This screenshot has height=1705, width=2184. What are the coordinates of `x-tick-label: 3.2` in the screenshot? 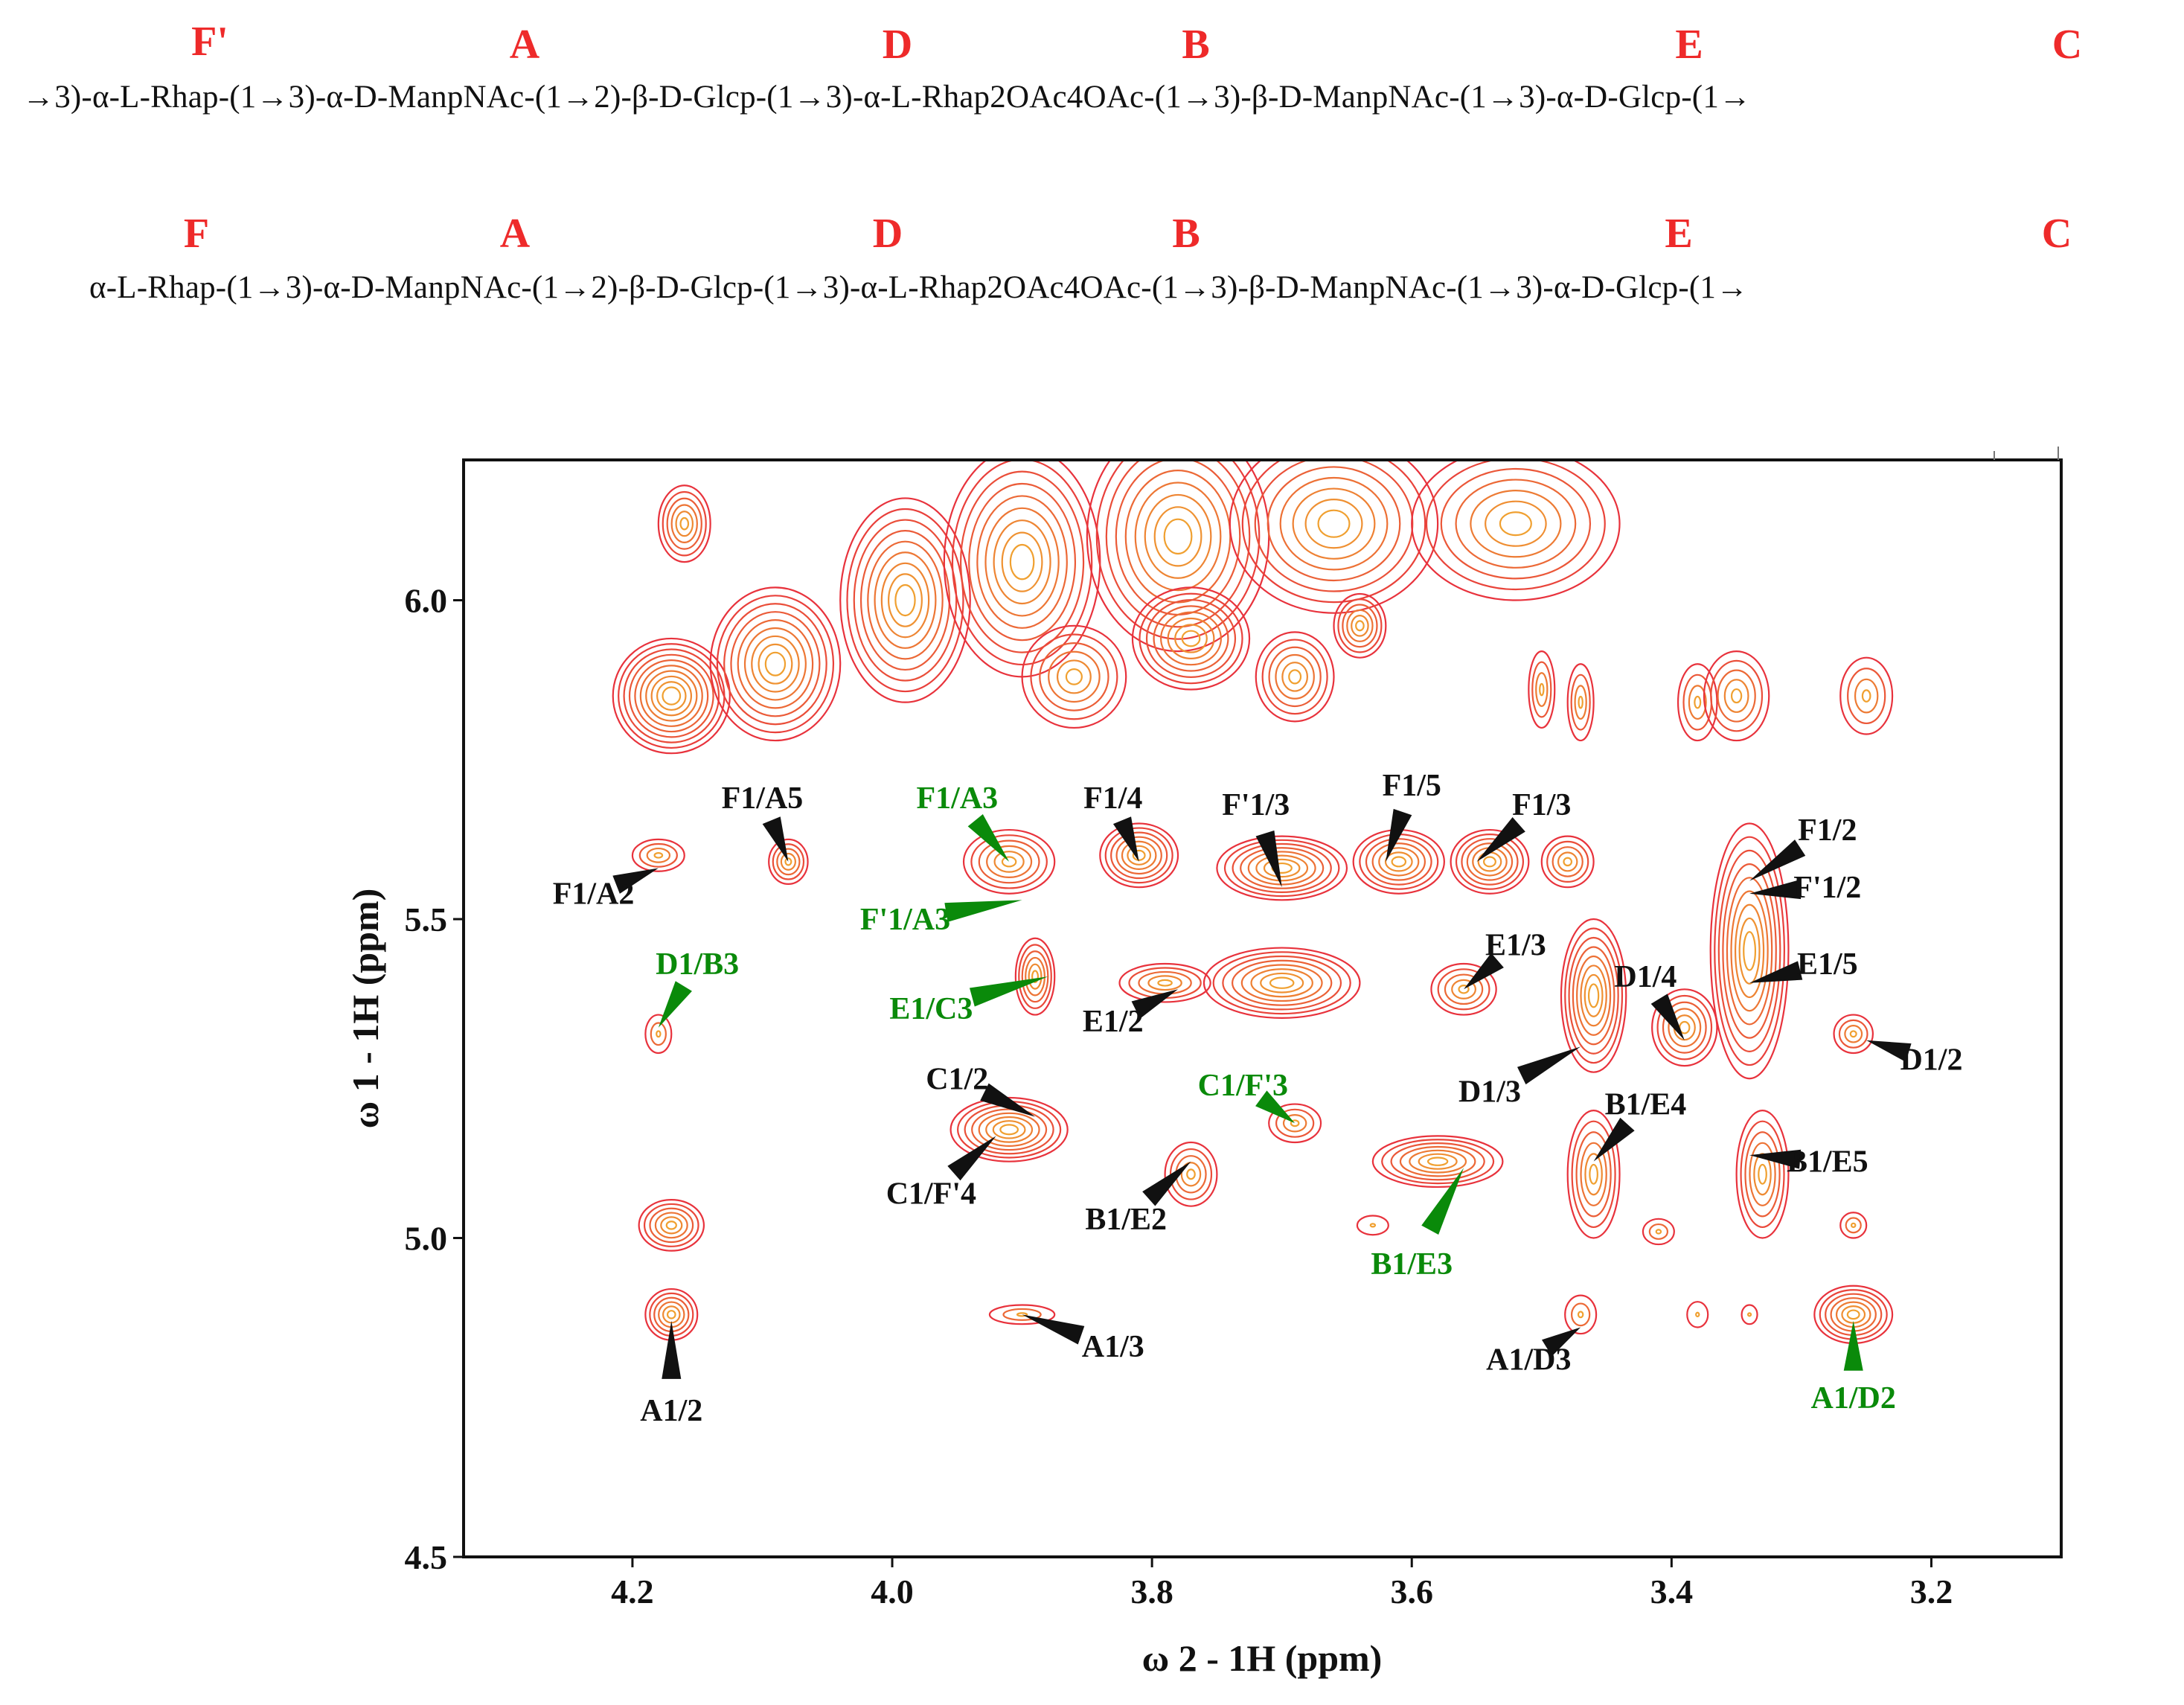 It's located at (1931, 1591).